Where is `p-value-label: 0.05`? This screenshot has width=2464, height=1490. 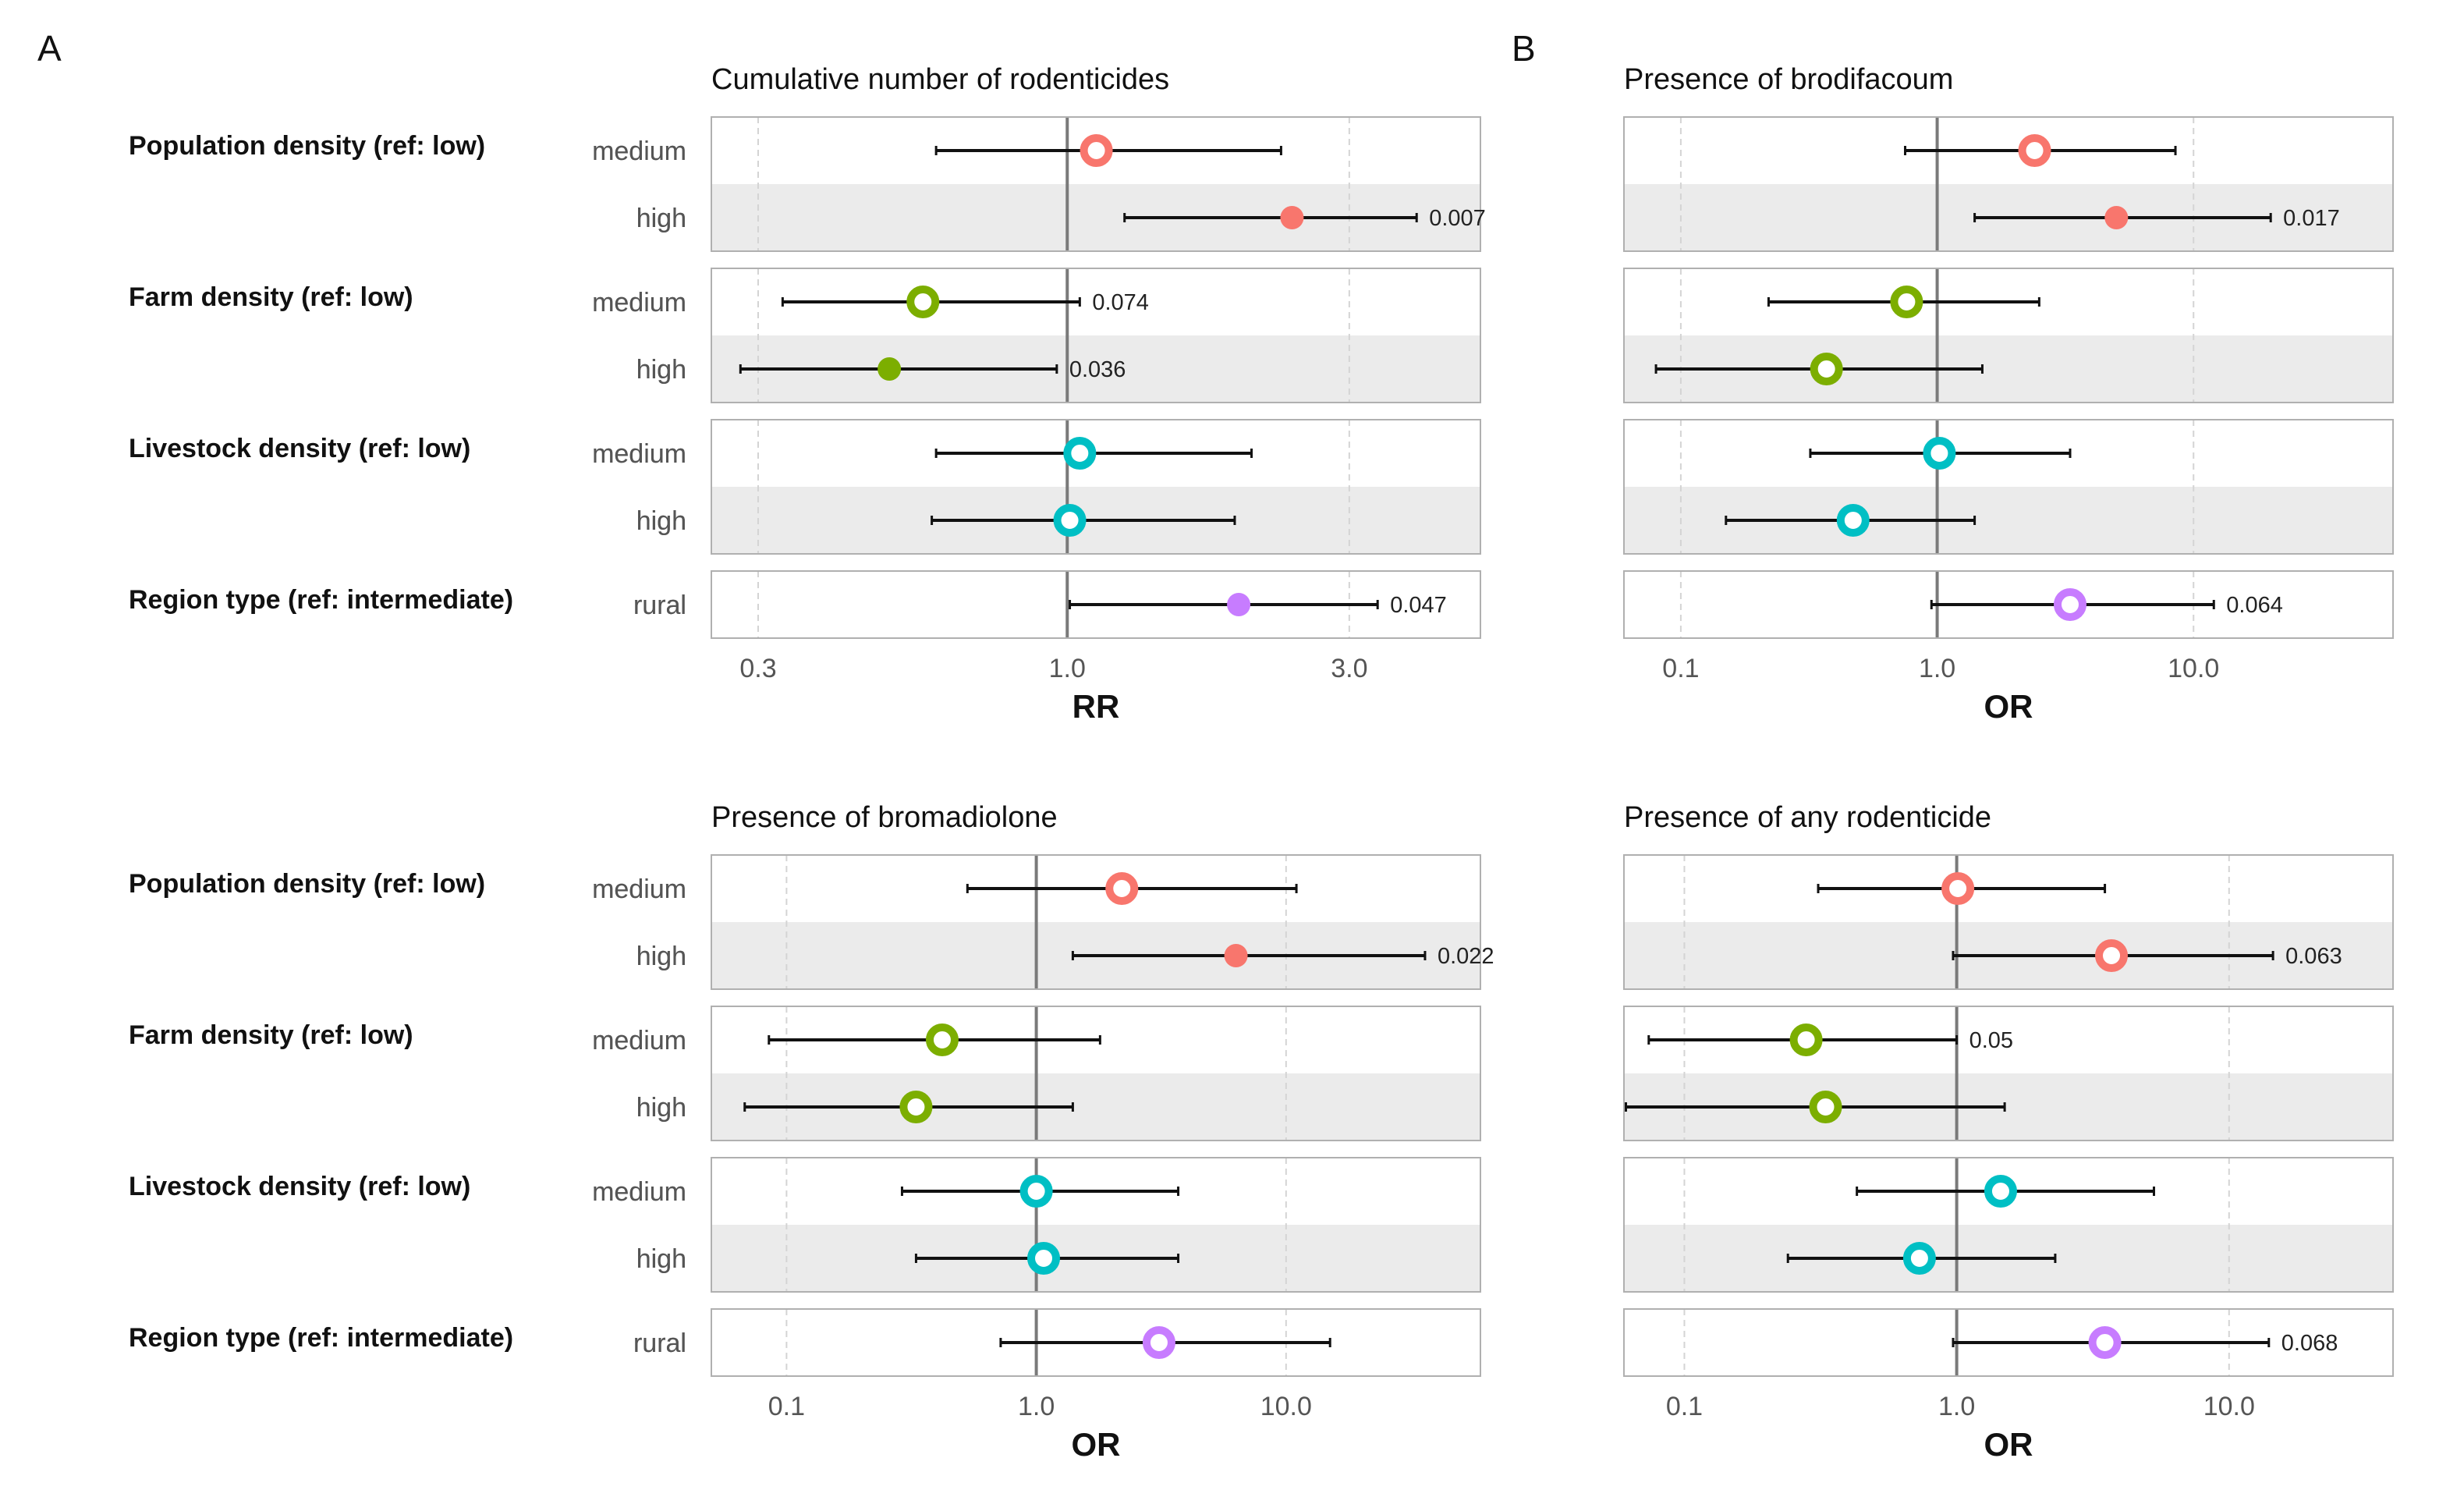
p-value-label: 0.05 is located at coordinates (1991, 1040).